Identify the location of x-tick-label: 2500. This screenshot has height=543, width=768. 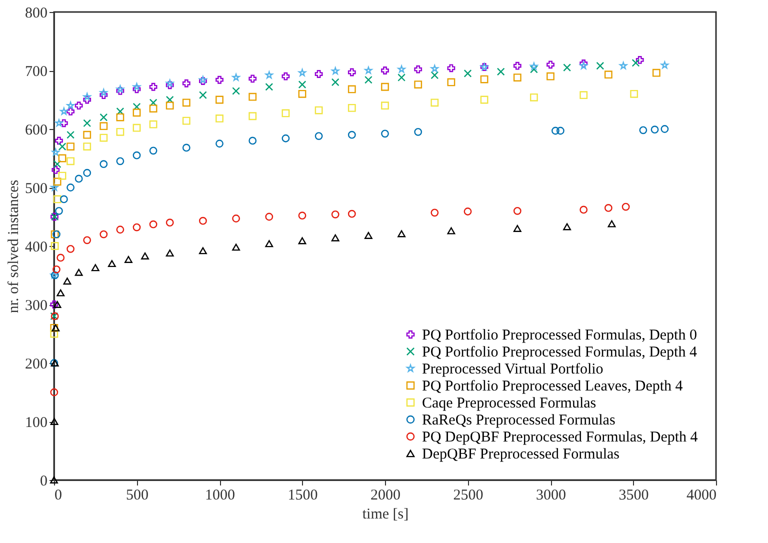
(468, 496).